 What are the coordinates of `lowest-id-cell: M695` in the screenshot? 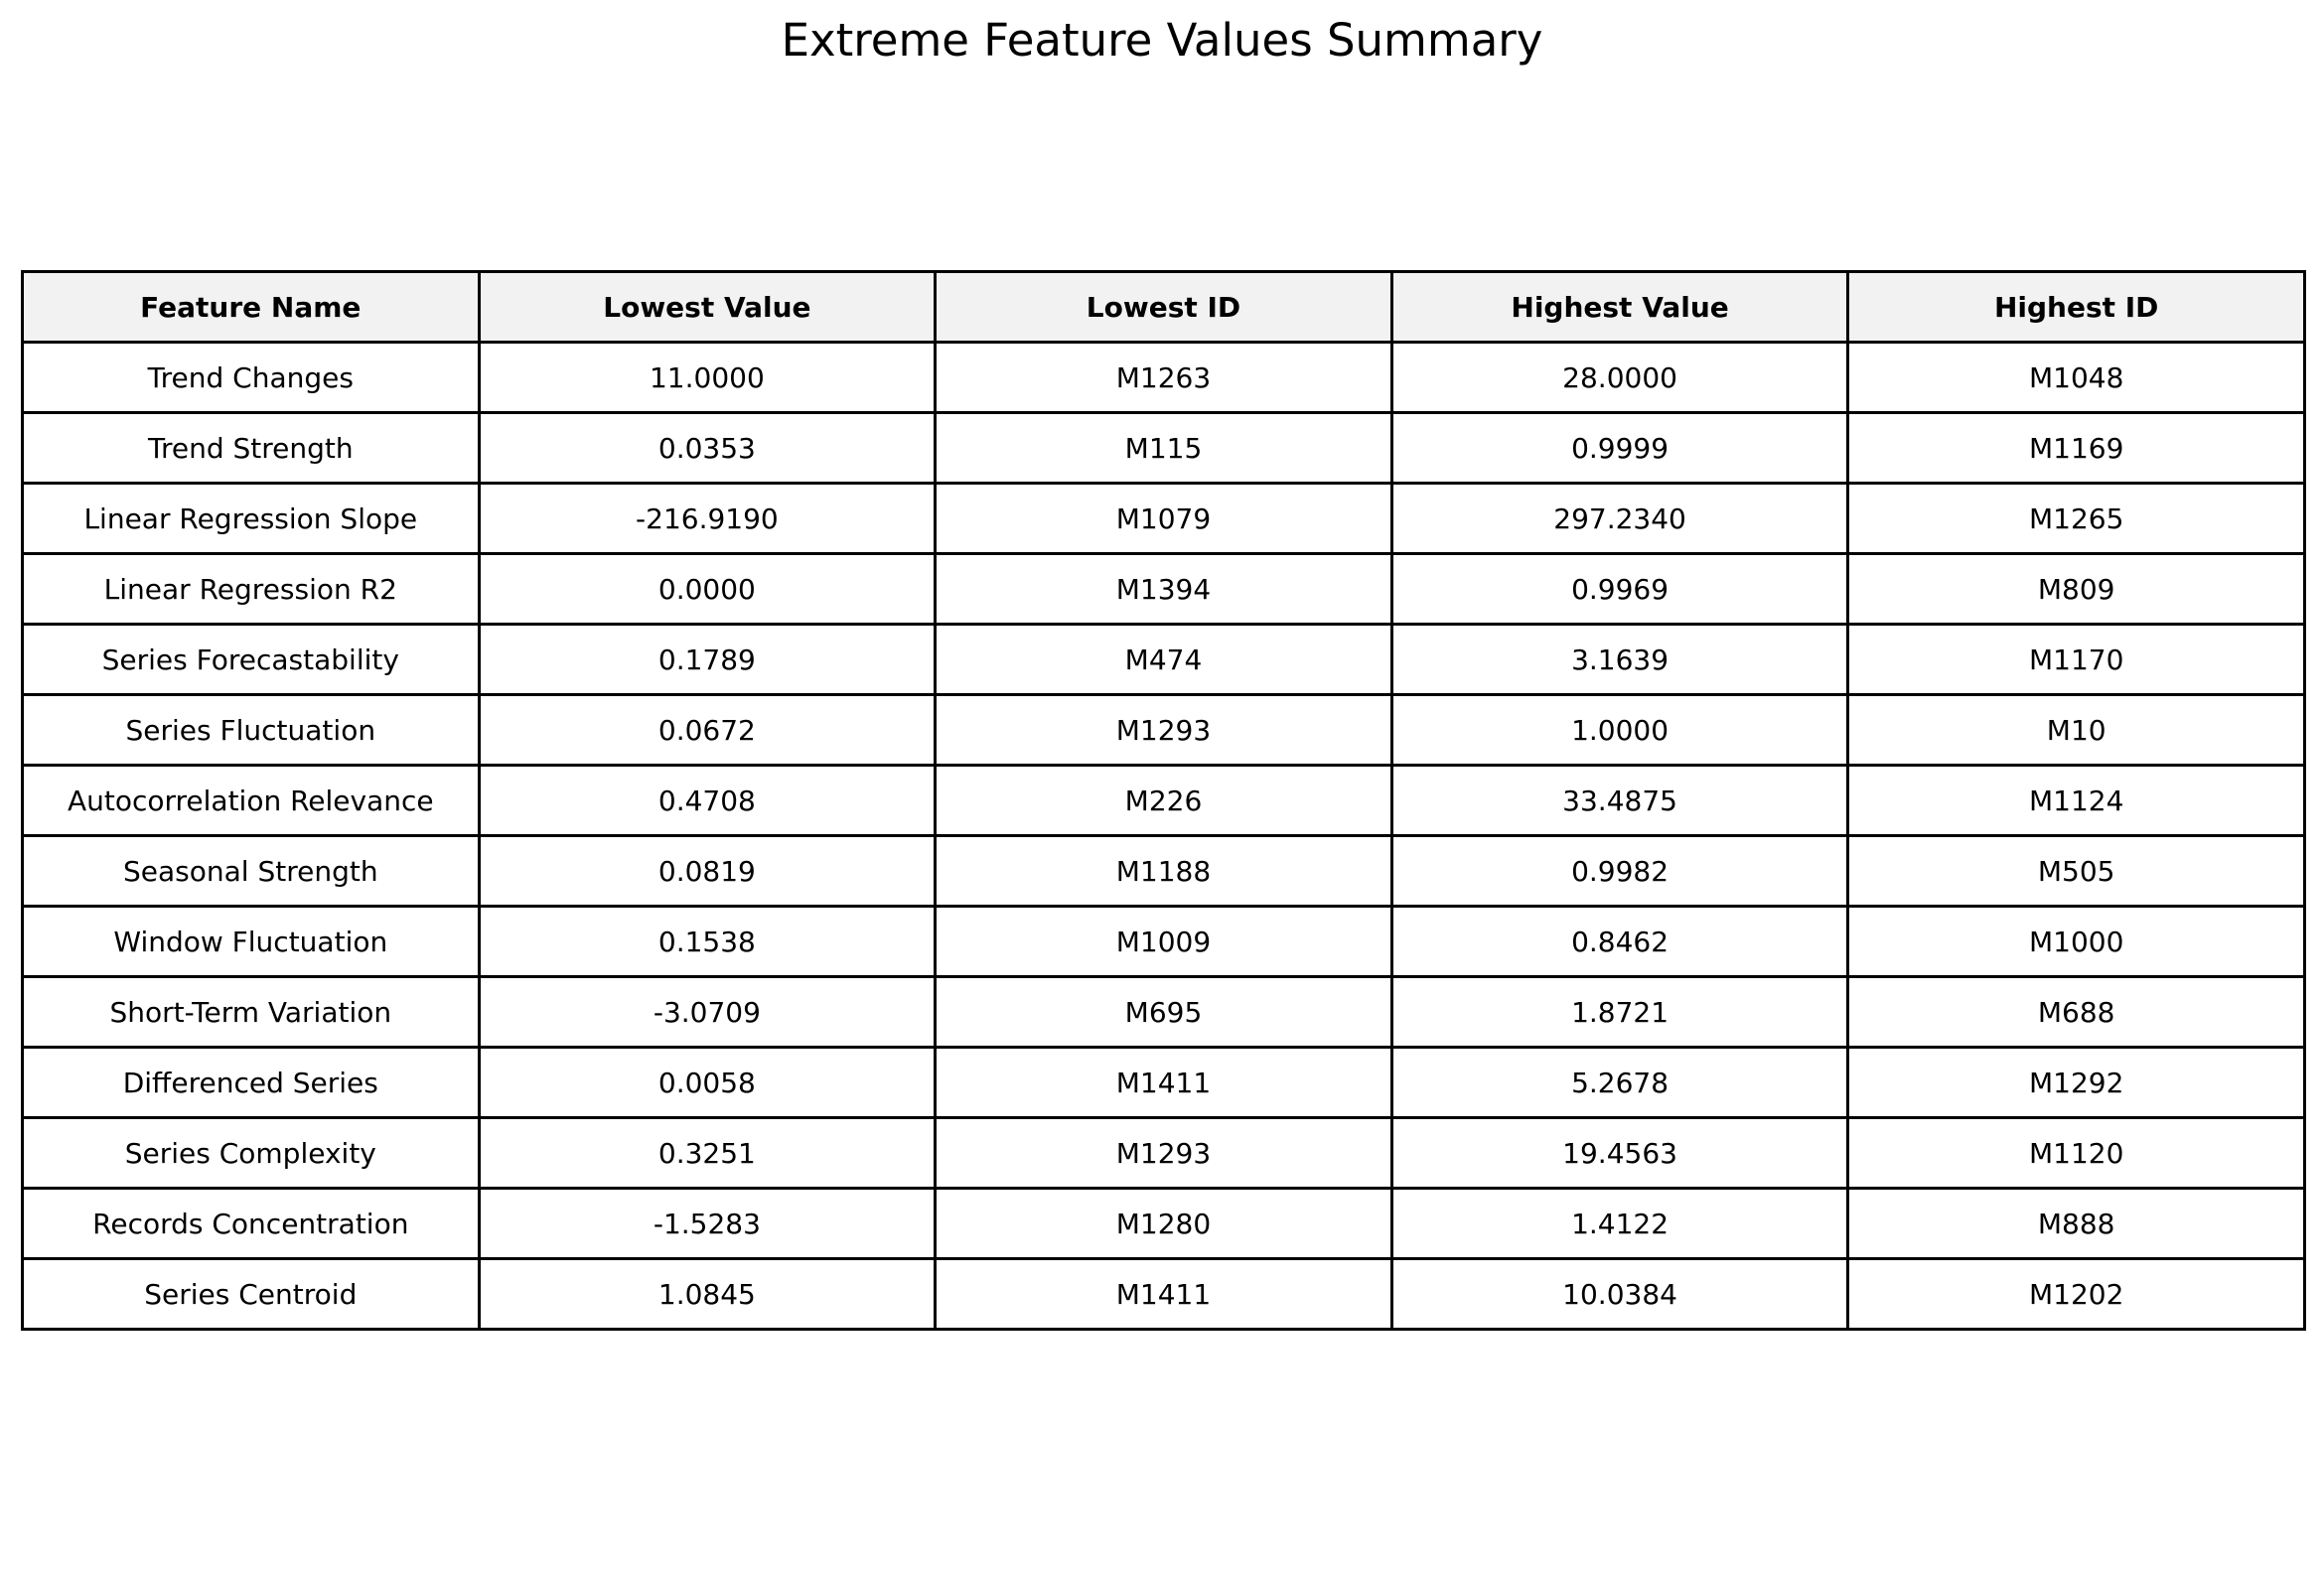 It's located at (1163, 1012).